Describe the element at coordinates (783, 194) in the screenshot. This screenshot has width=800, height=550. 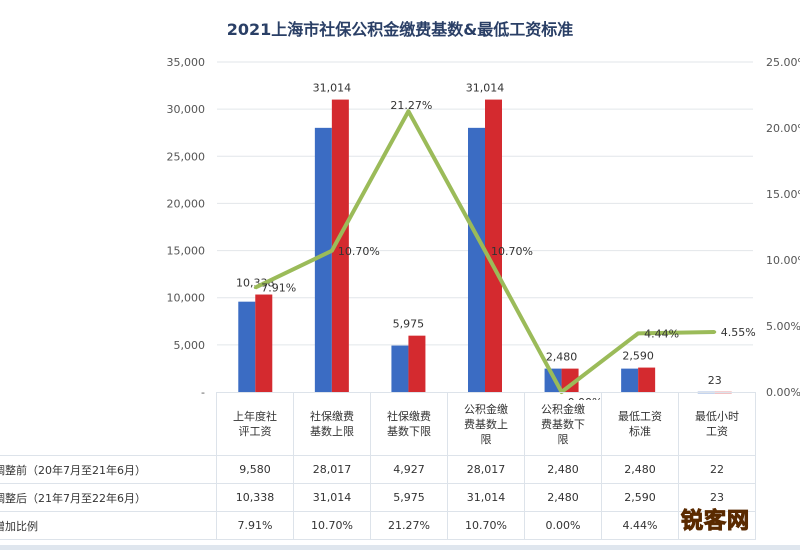
I see `right-axis-tick: 15.00%` at that location.